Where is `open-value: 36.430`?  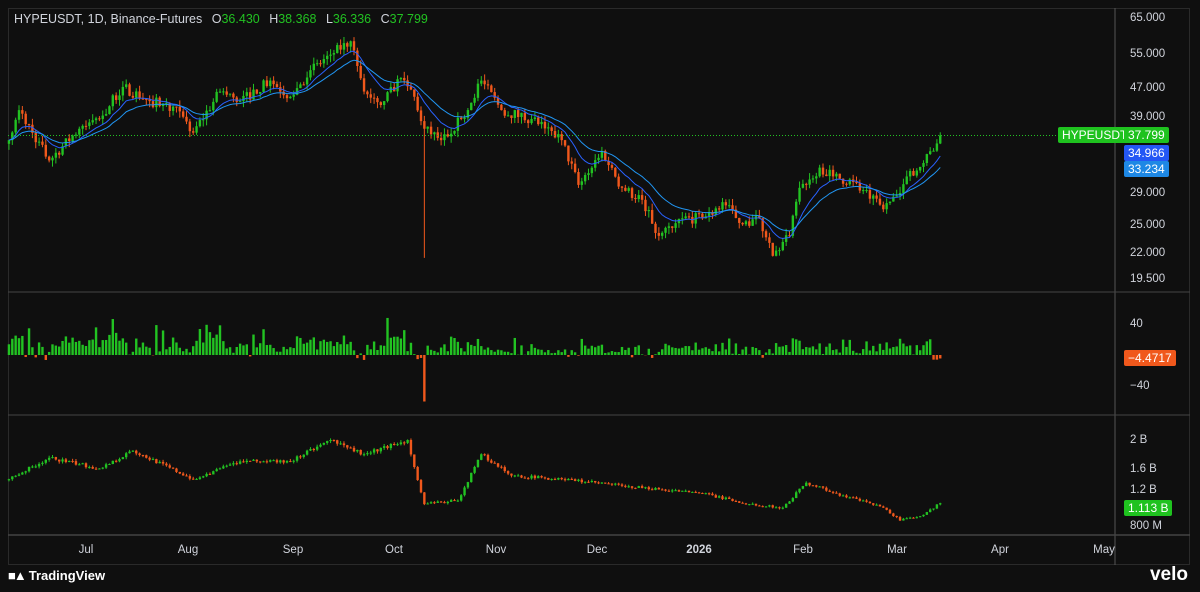 open-value: 36.430 is located at coordinates (240, 19).